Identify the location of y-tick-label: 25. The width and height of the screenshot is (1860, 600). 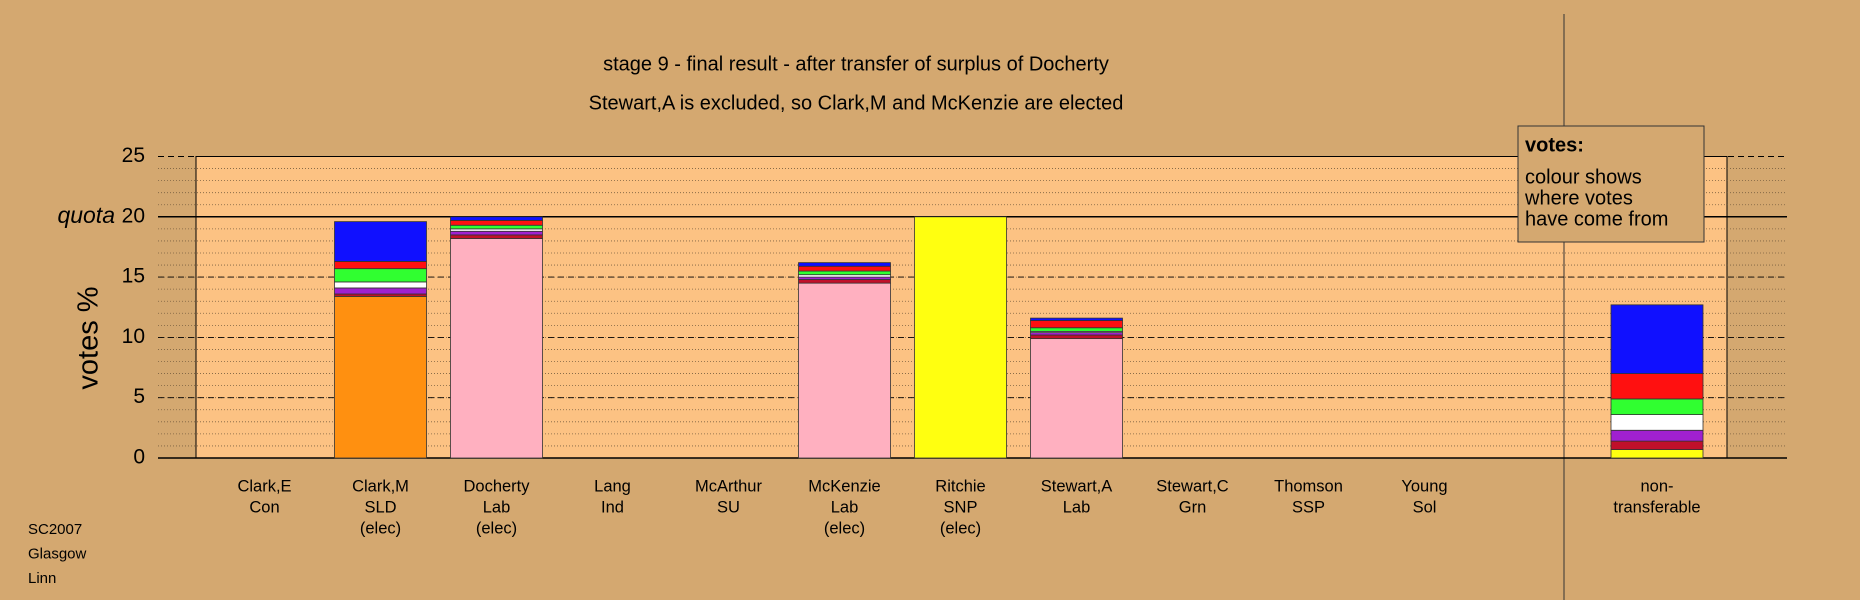
(133, 155).